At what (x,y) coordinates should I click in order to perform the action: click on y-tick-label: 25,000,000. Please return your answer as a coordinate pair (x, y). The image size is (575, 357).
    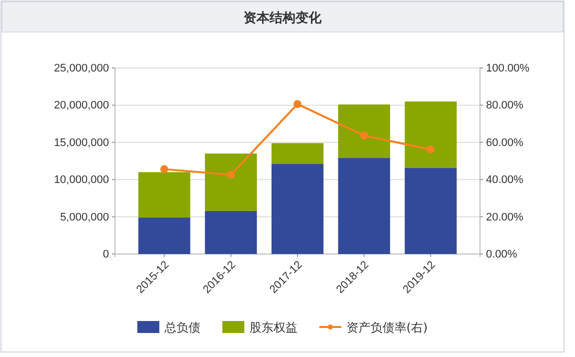
    Looking at the image, I should click on (81, 68).